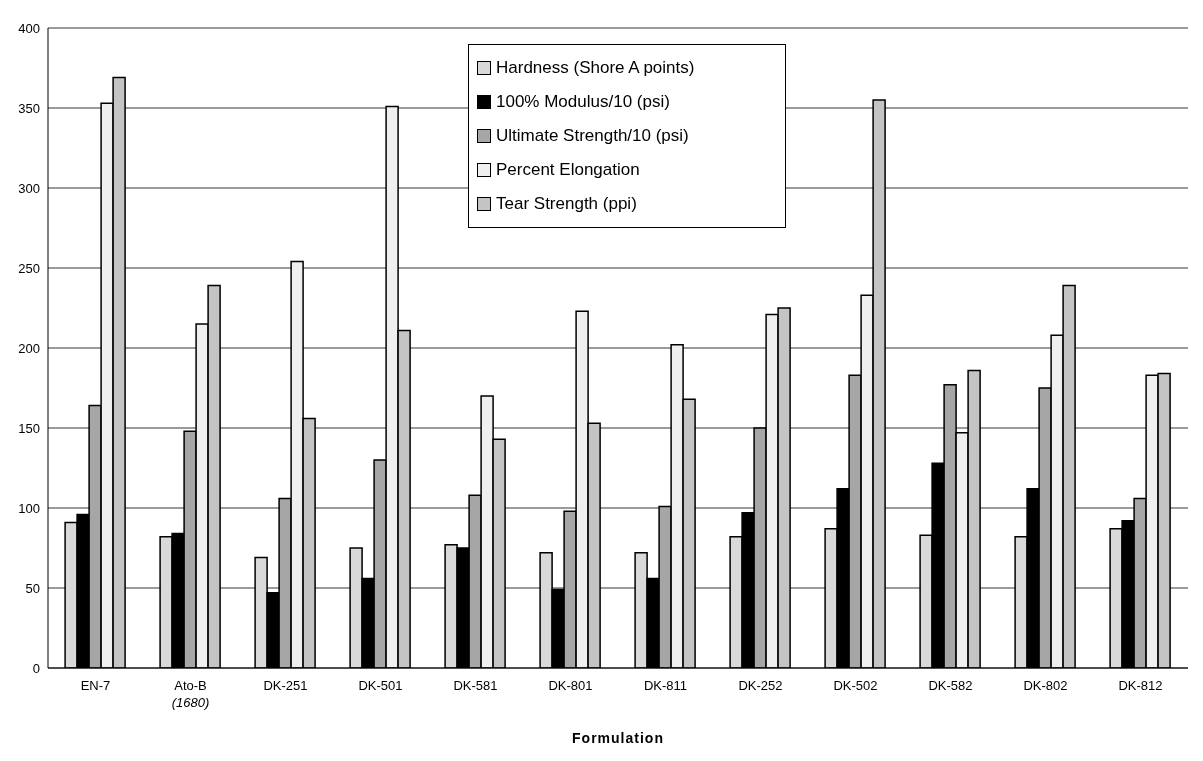 The height and width of the screenshot is (761, 1203). What do you see at coordinates (566, 204) in the screenshot?
I see `legend-label: Tear Strength (ppi)` at bounding box center [566, 204].